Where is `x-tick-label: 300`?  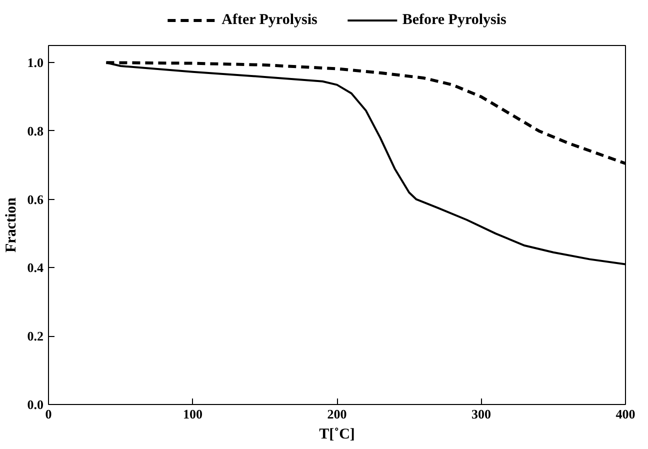 x-tick-label: 300 is located at coordinates (481, 414).